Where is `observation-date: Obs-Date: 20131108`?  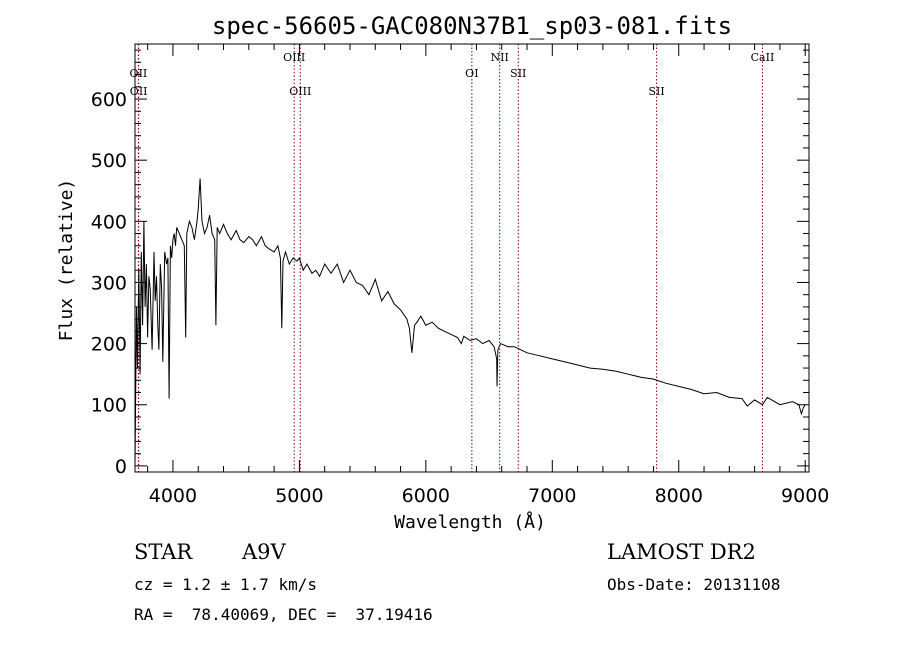 observation-date: Obs-Date: 20131108 is located at coordinates (694, 584).